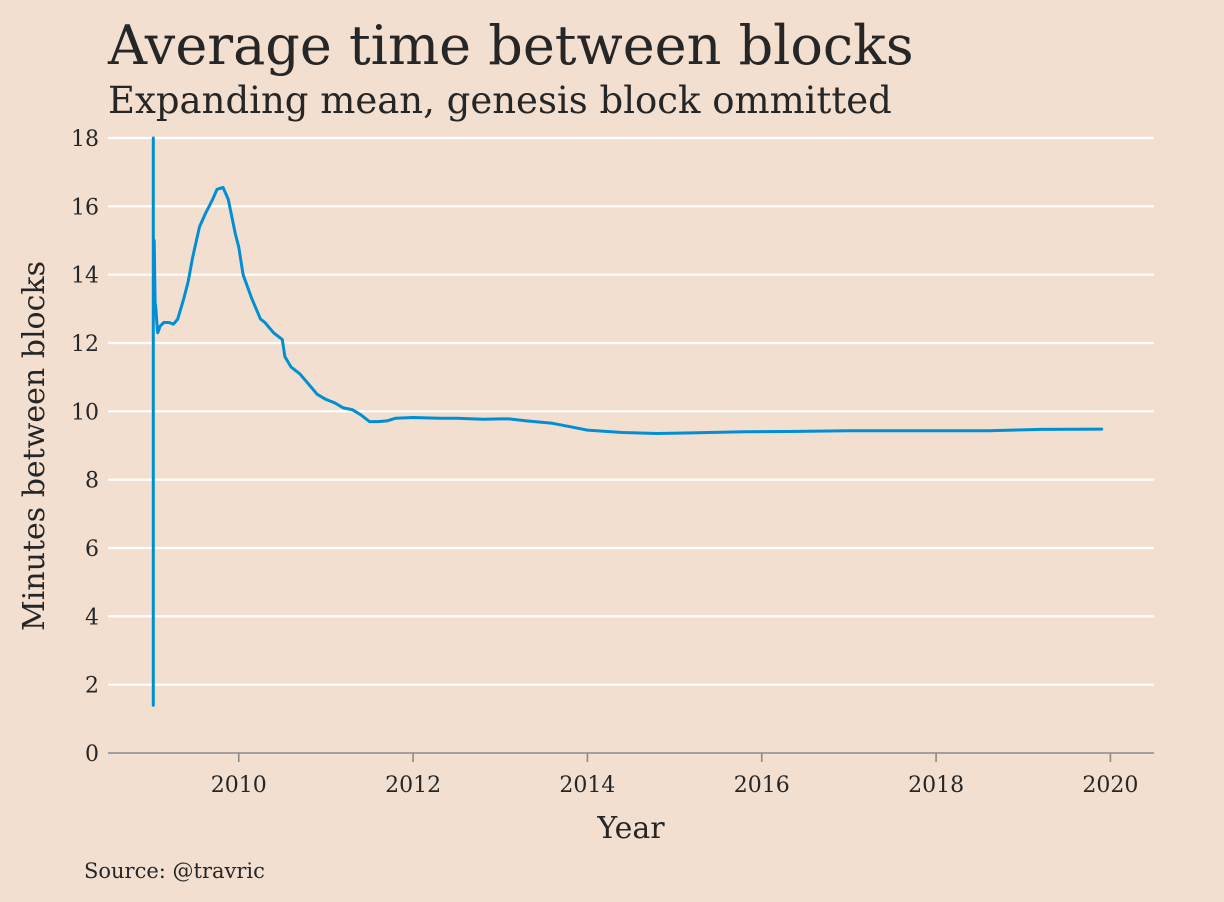 The width and height of the screenshot is (1224, 902). Describe the element at coordinates (239, 785) in the screenshot. I see `x-tick-label-2010: 2010` at that location.